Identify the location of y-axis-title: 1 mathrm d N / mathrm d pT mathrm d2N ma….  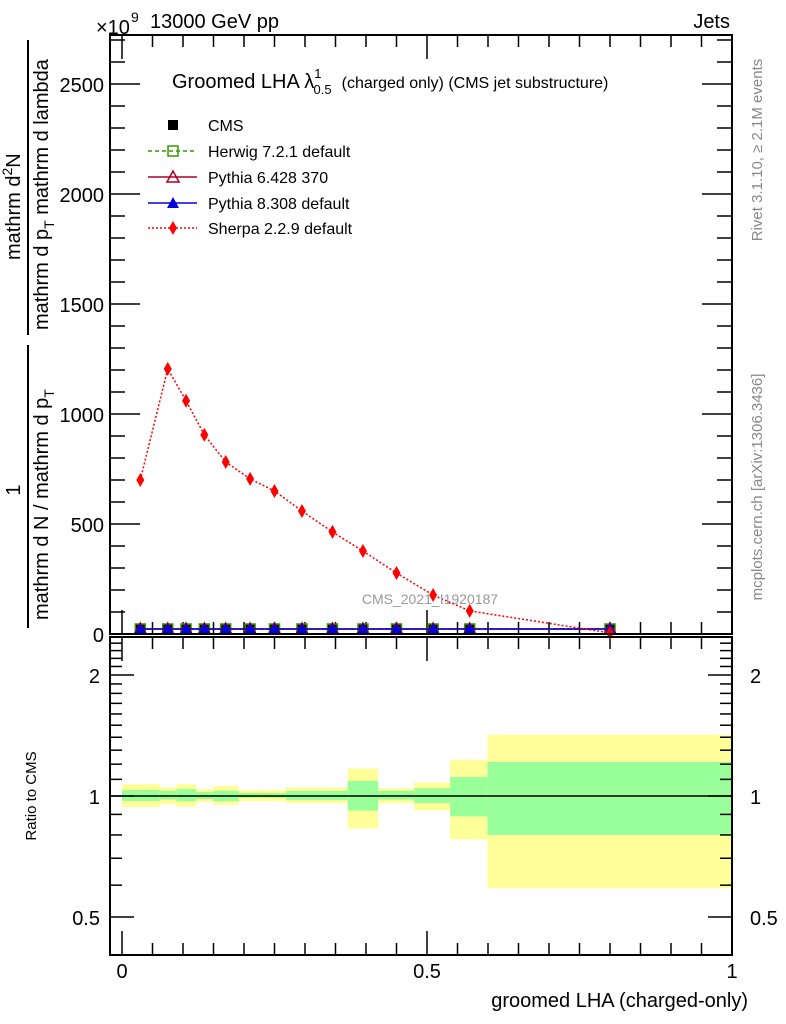
(28, 334).